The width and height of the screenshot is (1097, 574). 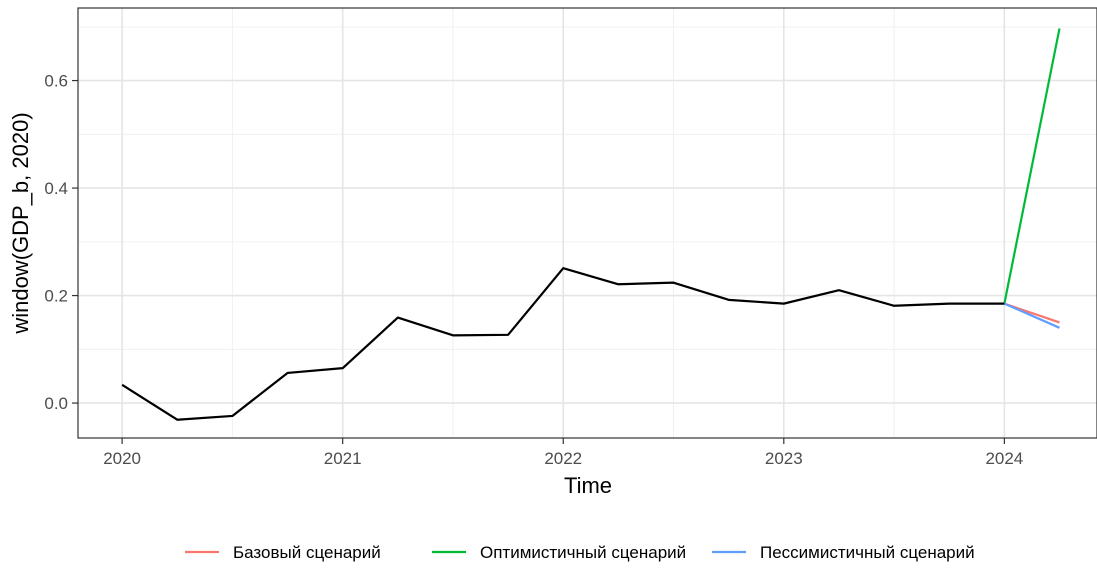 I want to click on x-tick-label: 2024, so click(x=1004, y=458).